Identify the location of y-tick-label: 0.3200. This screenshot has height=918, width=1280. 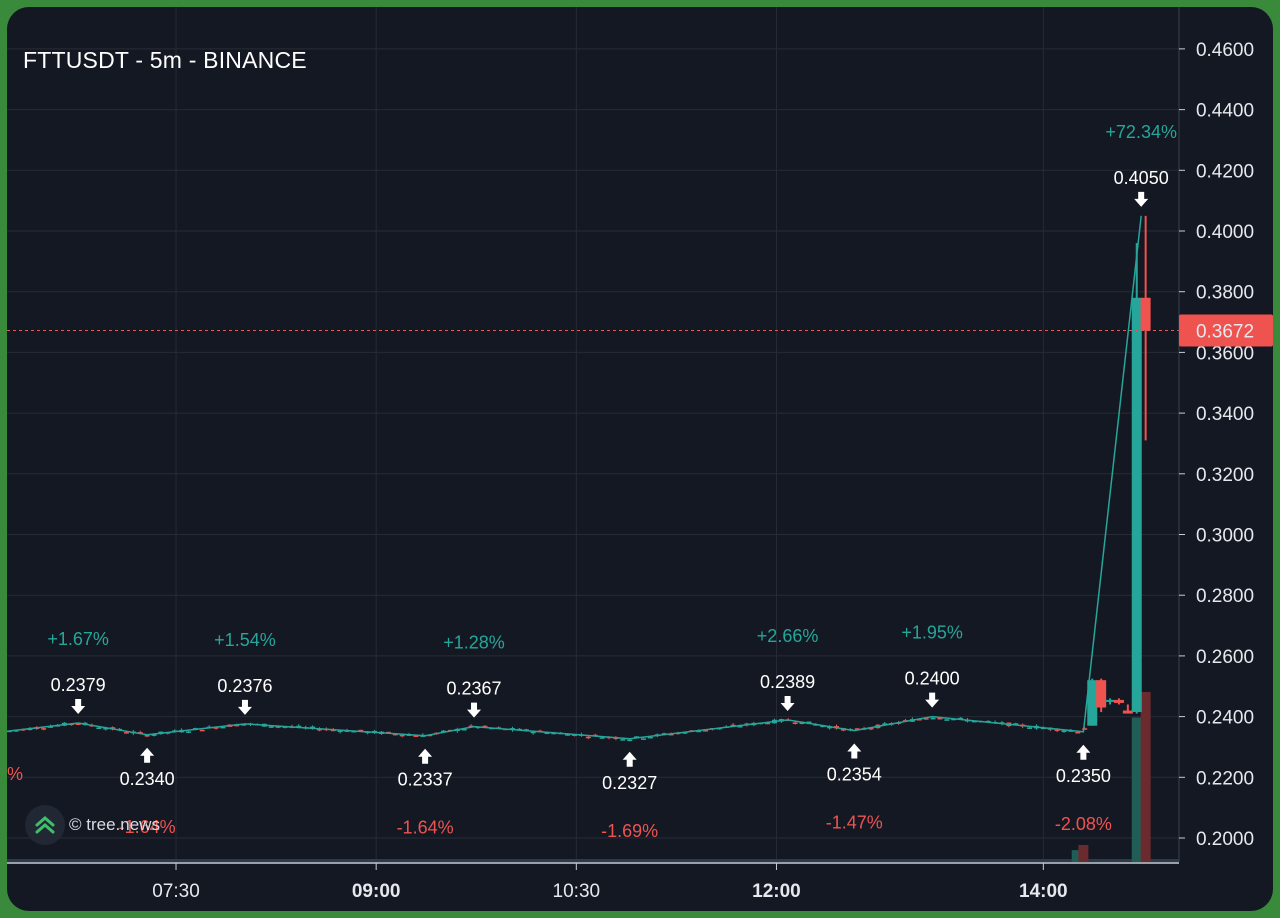
(1225, 475).